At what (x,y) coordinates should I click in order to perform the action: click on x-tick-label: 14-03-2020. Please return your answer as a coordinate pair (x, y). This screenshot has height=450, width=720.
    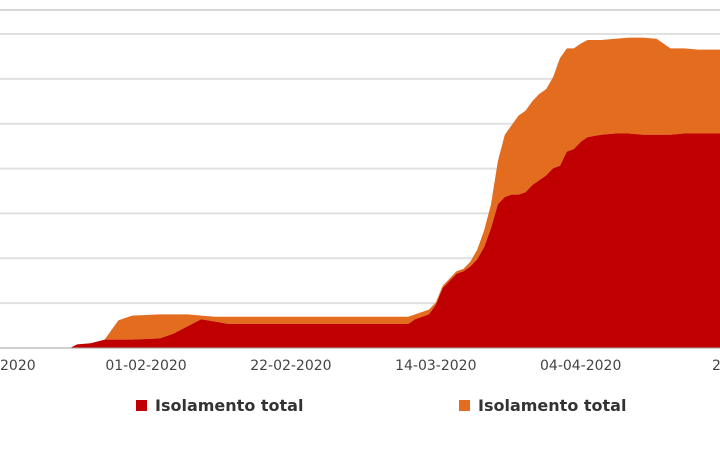
    Looking at the image, I should click on (435, 366).